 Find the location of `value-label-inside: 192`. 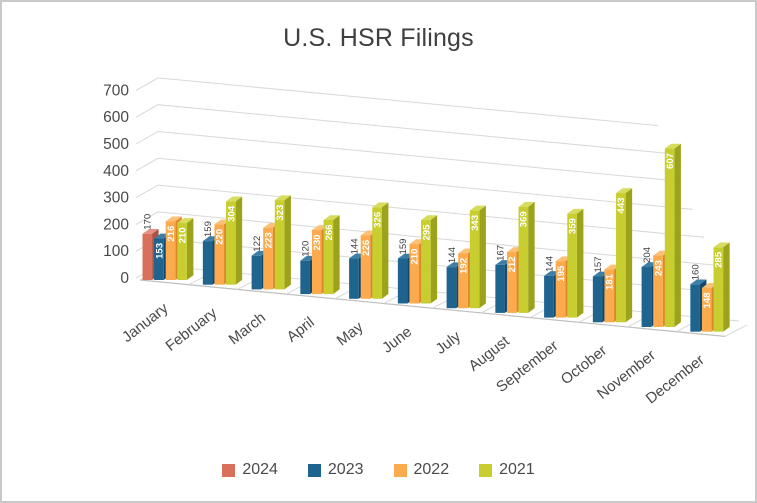

value-label-inside: 192 is located at coordinates (463, 266).